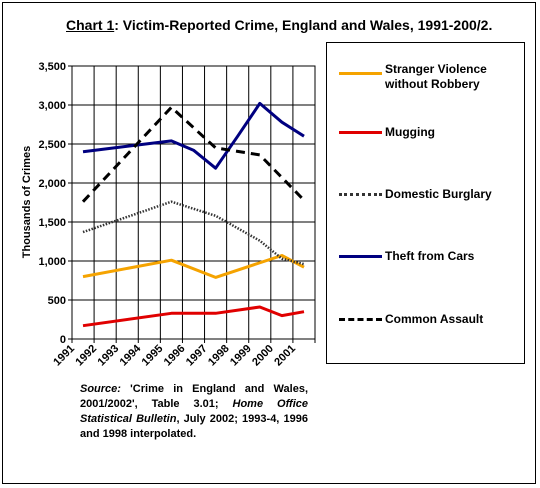 The image size is (540, 488). What do you see at coordinates (285, 356) in the screenshot?
I see `x-tick-label: 2001` at bounding box center [285, 356].